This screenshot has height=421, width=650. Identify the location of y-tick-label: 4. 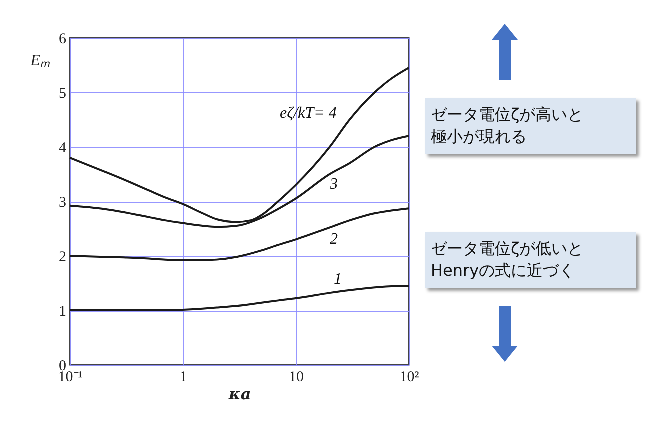
(63, 148).